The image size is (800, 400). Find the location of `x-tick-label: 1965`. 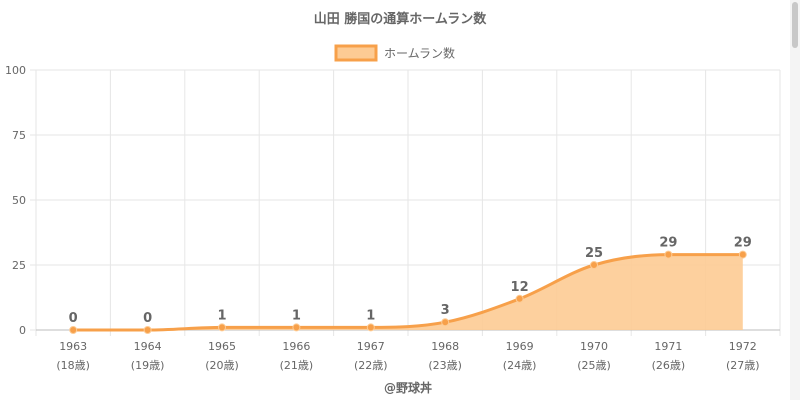

x-tick-label: 1965 is located at coordinates (222, 346).